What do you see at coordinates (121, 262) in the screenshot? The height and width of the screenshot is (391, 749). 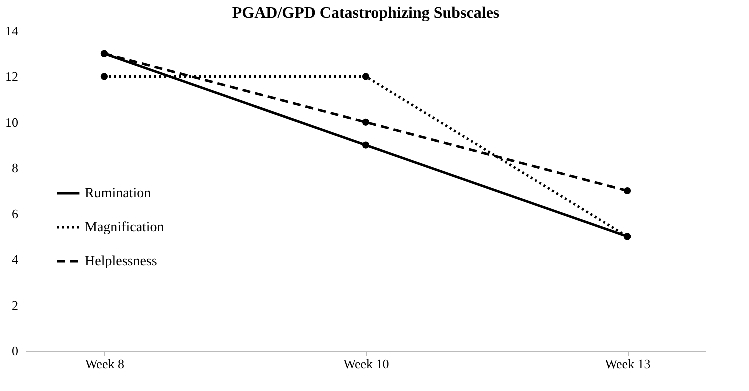 I see `legend-label: Helplessness` at bounding box center [121, 262].